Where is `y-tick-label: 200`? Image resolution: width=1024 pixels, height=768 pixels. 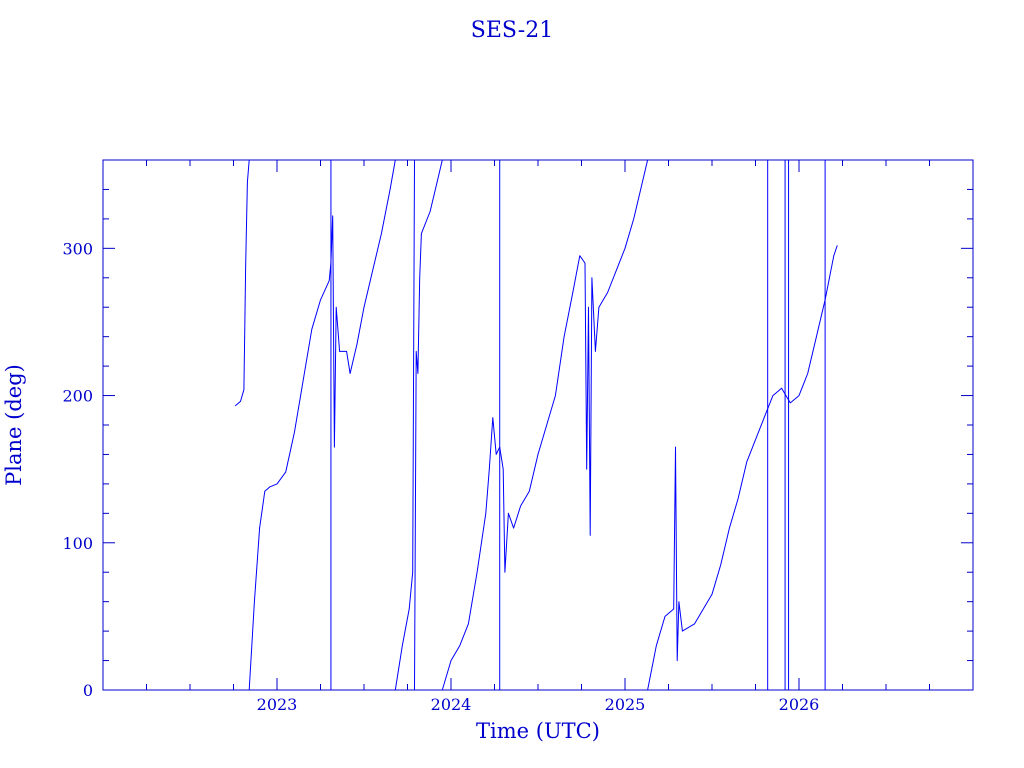 y-tick-label: 200 is located at coordinates (77, 396).